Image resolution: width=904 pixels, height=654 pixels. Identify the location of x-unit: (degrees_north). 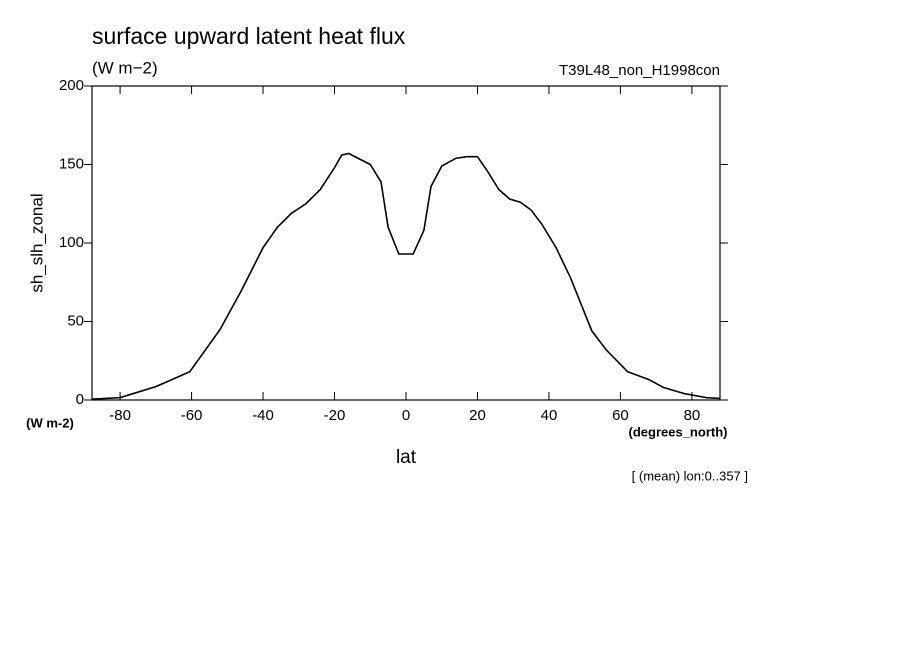
(678, 431).